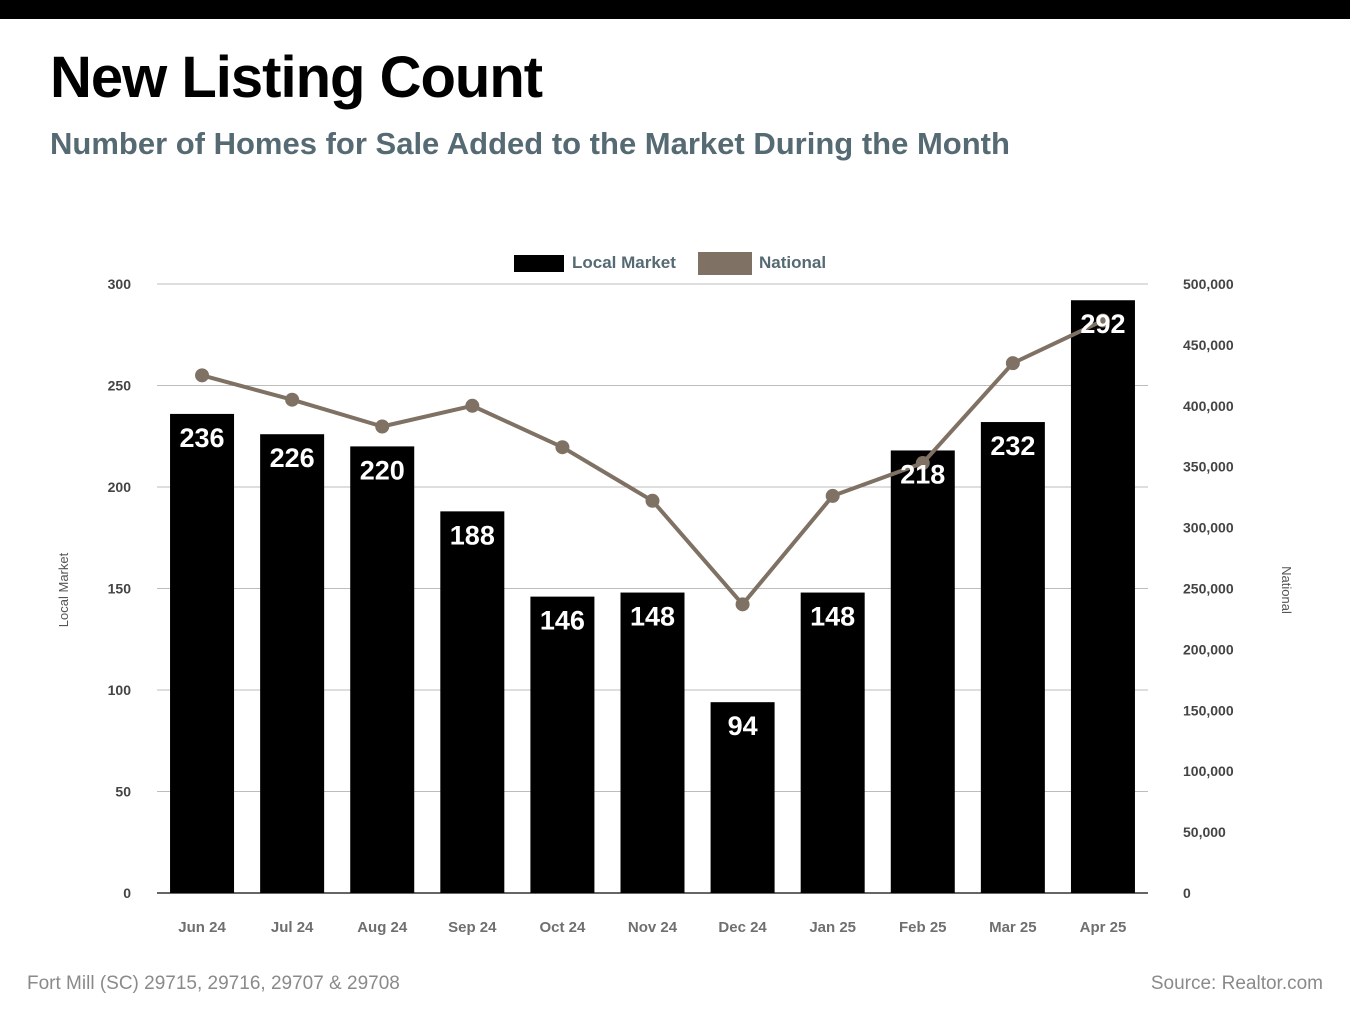 The image size is (1350, 1012). I want to click on source-footnote: Source: Realtor.com, so click(1236, 983).